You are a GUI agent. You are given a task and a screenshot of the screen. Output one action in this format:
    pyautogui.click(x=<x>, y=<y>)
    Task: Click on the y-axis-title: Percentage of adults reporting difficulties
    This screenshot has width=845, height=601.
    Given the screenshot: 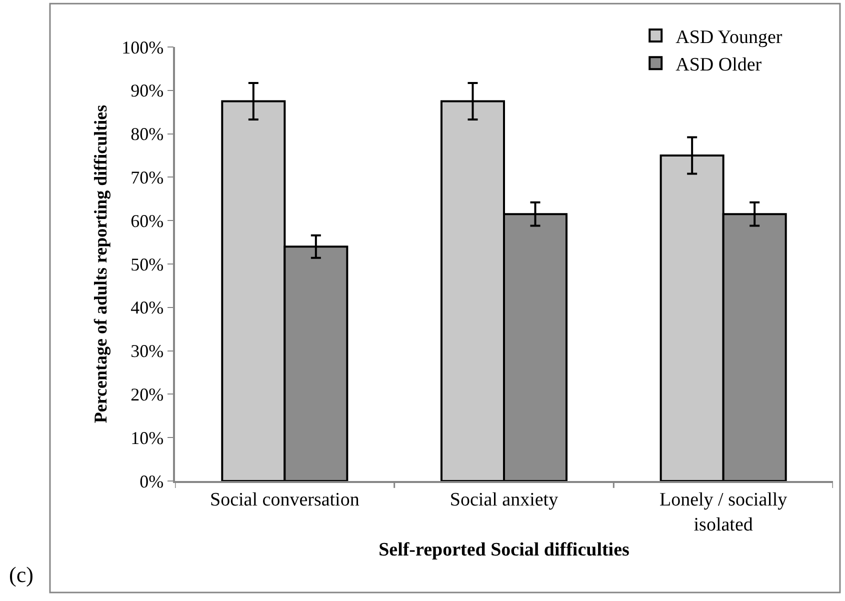 What is the action you would take?
    pyautogui.click(x=100, y=264)
    